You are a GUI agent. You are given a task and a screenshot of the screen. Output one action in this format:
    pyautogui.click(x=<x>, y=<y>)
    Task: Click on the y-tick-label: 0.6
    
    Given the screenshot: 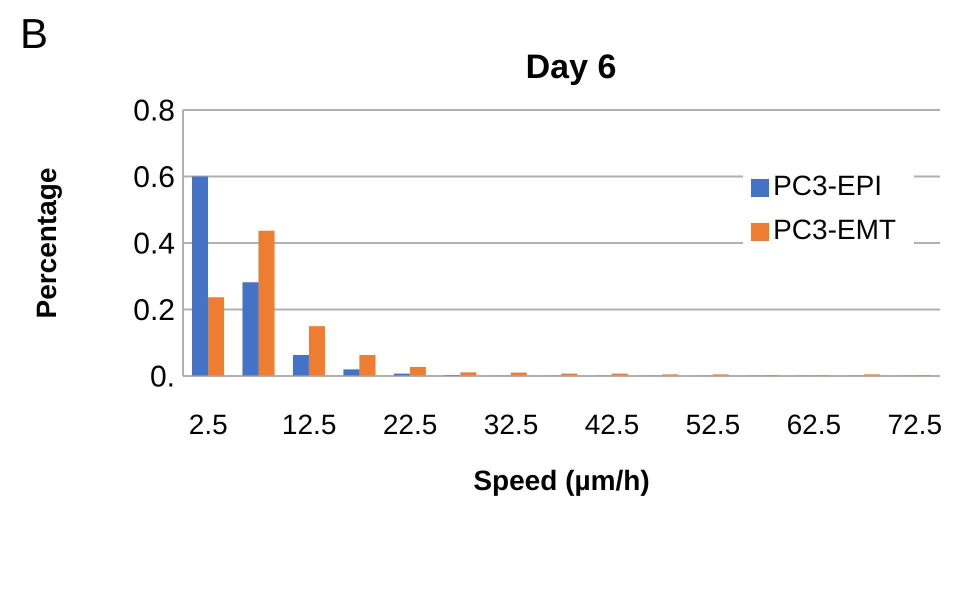 What is the action you would take?
    pyautogui.click(x=154, y=177)
    